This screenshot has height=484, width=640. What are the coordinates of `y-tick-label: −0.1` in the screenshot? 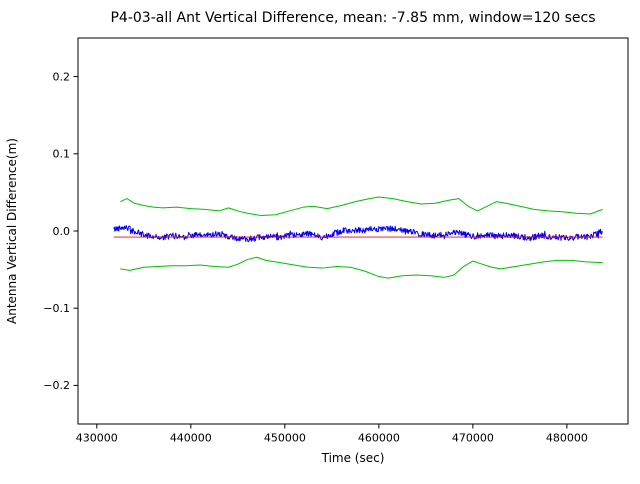 It's located at (56, 308).